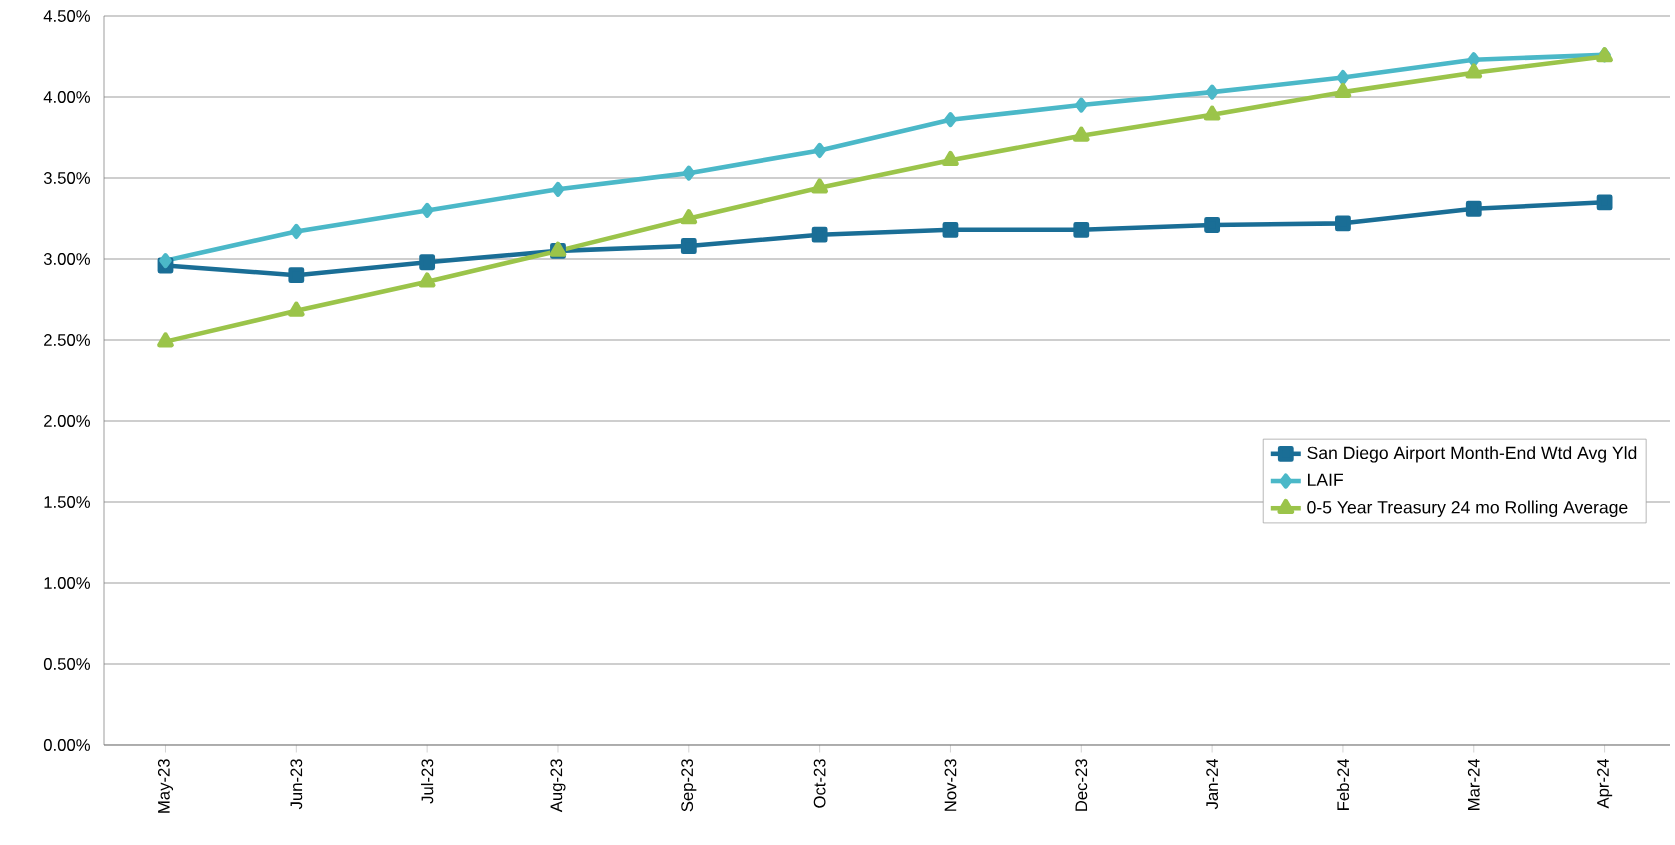  I want to click on y-tick-label: 0.50%, so click(66, 664).